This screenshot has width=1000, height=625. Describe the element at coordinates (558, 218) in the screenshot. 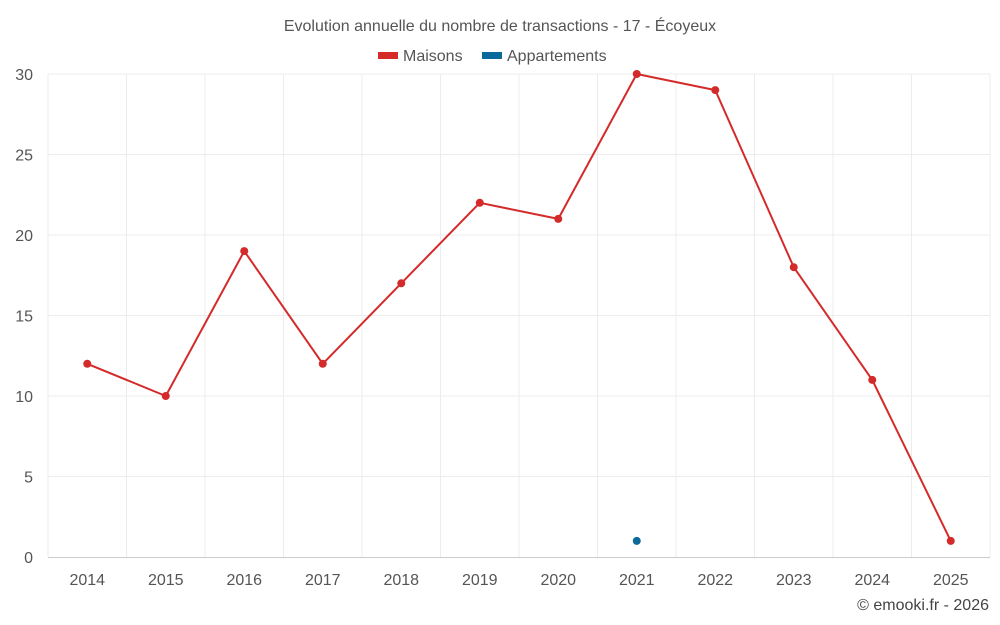

I see `point-maisons-2020` at that location.